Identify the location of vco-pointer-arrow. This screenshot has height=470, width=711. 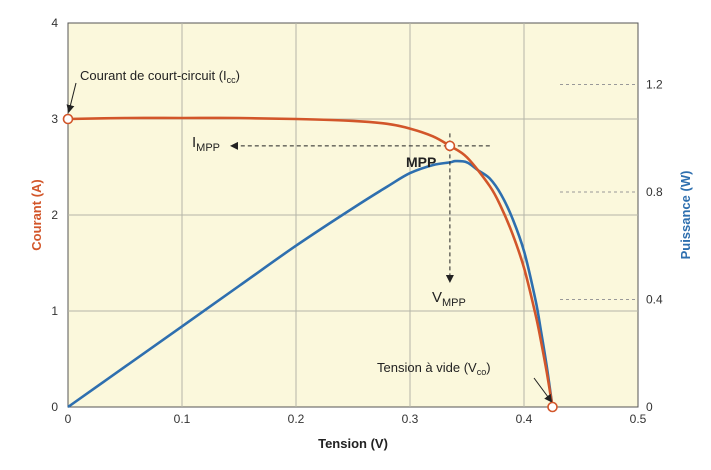
(543, 390).